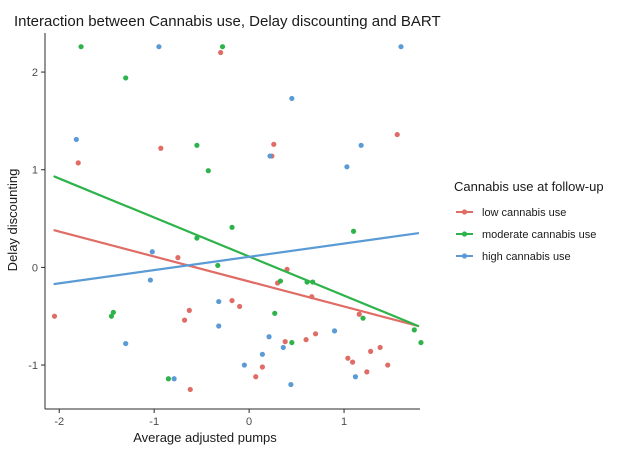 The image size is (630, 455). I want to click on y-tick-label: -1, so click(33, 366).